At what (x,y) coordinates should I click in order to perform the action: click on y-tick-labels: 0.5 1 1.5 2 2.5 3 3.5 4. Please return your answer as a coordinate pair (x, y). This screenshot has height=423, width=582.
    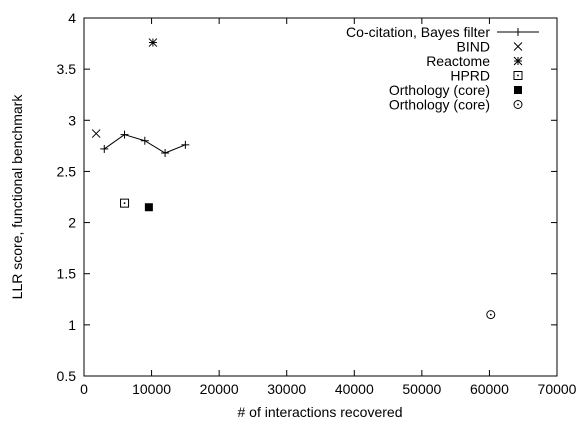
    Looking at the image, I should click on (67, 197).